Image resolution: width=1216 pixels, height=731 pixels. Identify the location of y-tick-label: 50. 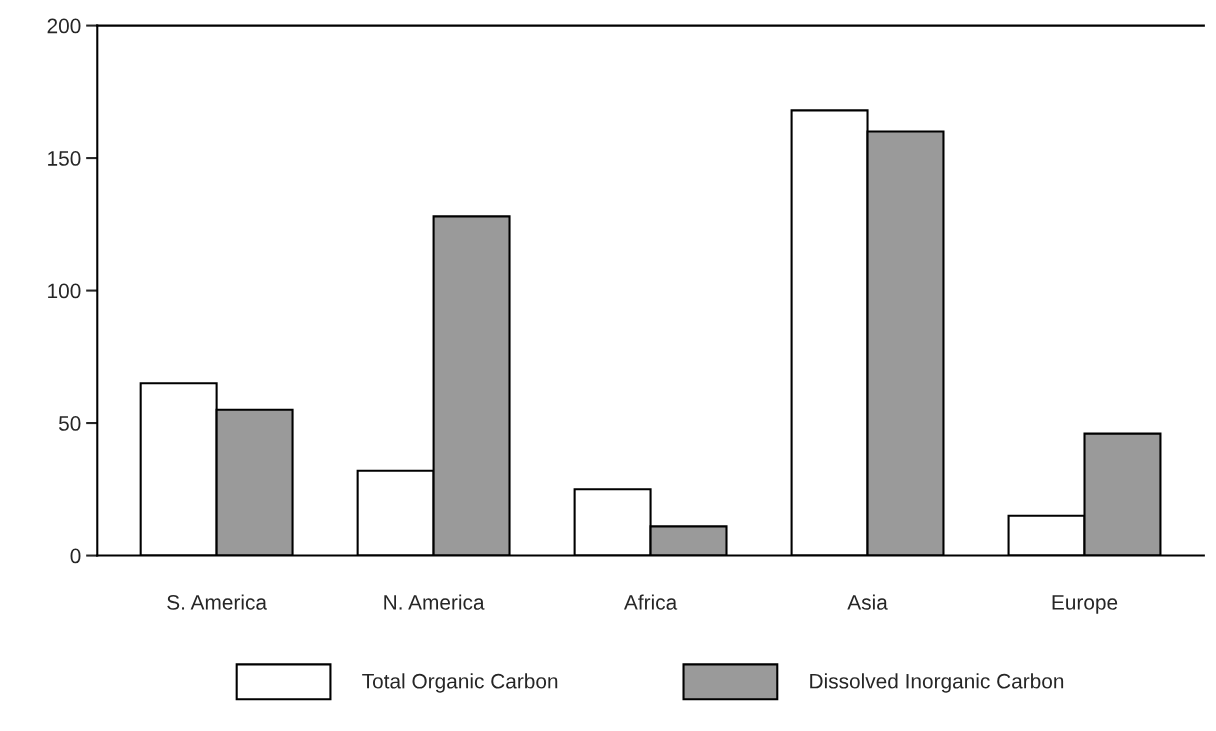
(69, 423).